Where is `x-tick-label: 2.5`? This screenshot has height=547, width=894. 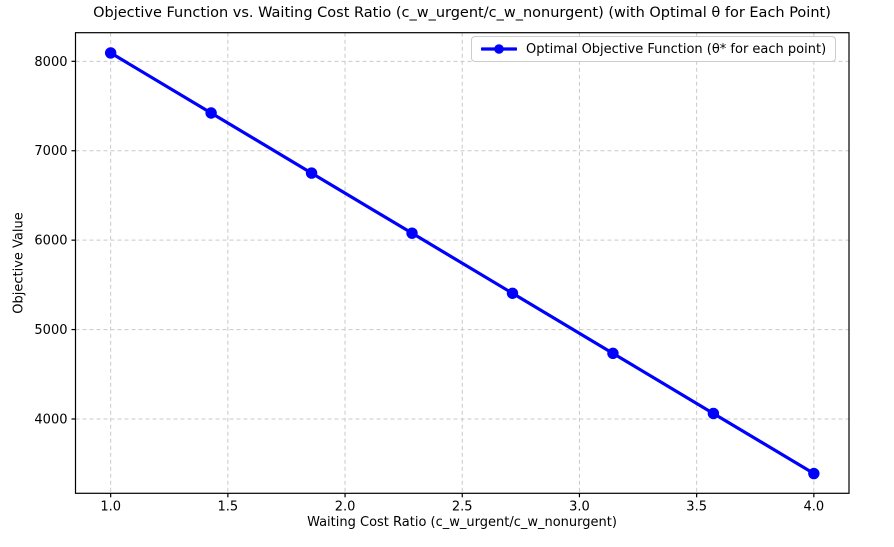
x-tick-label: 2.5 is located at coordinates (462, 506).